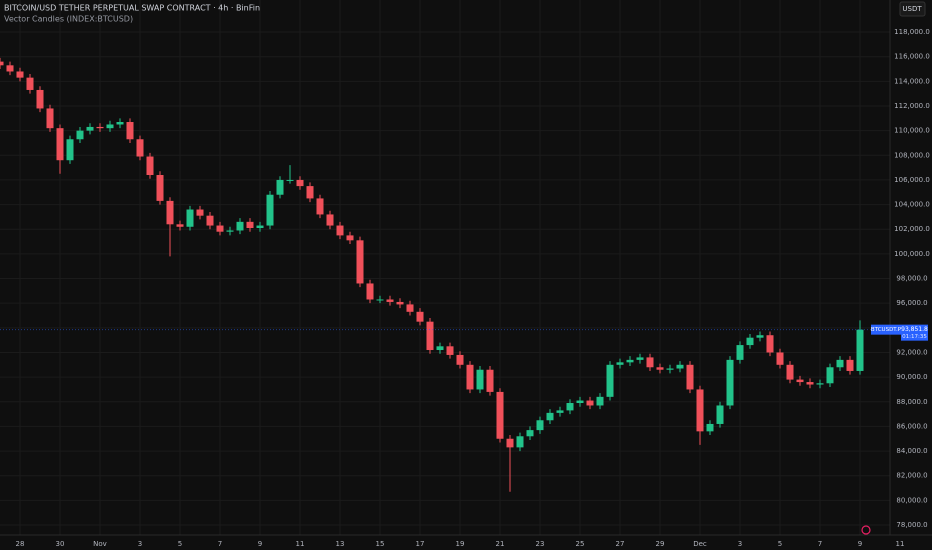  I want to click on y-tick-label: 116,000.0, so click(912, 57).